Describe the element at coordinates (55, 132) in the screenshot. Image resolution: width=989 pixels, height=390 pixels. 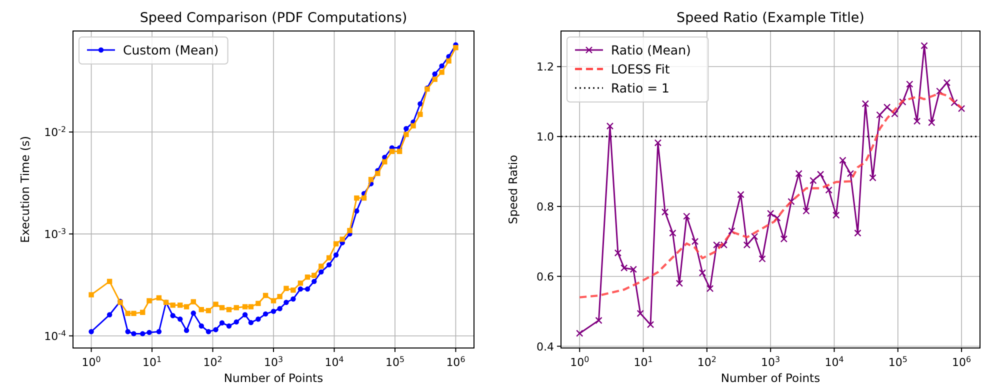
I see `y-tick-label: 10$^{-2}$` at that location.